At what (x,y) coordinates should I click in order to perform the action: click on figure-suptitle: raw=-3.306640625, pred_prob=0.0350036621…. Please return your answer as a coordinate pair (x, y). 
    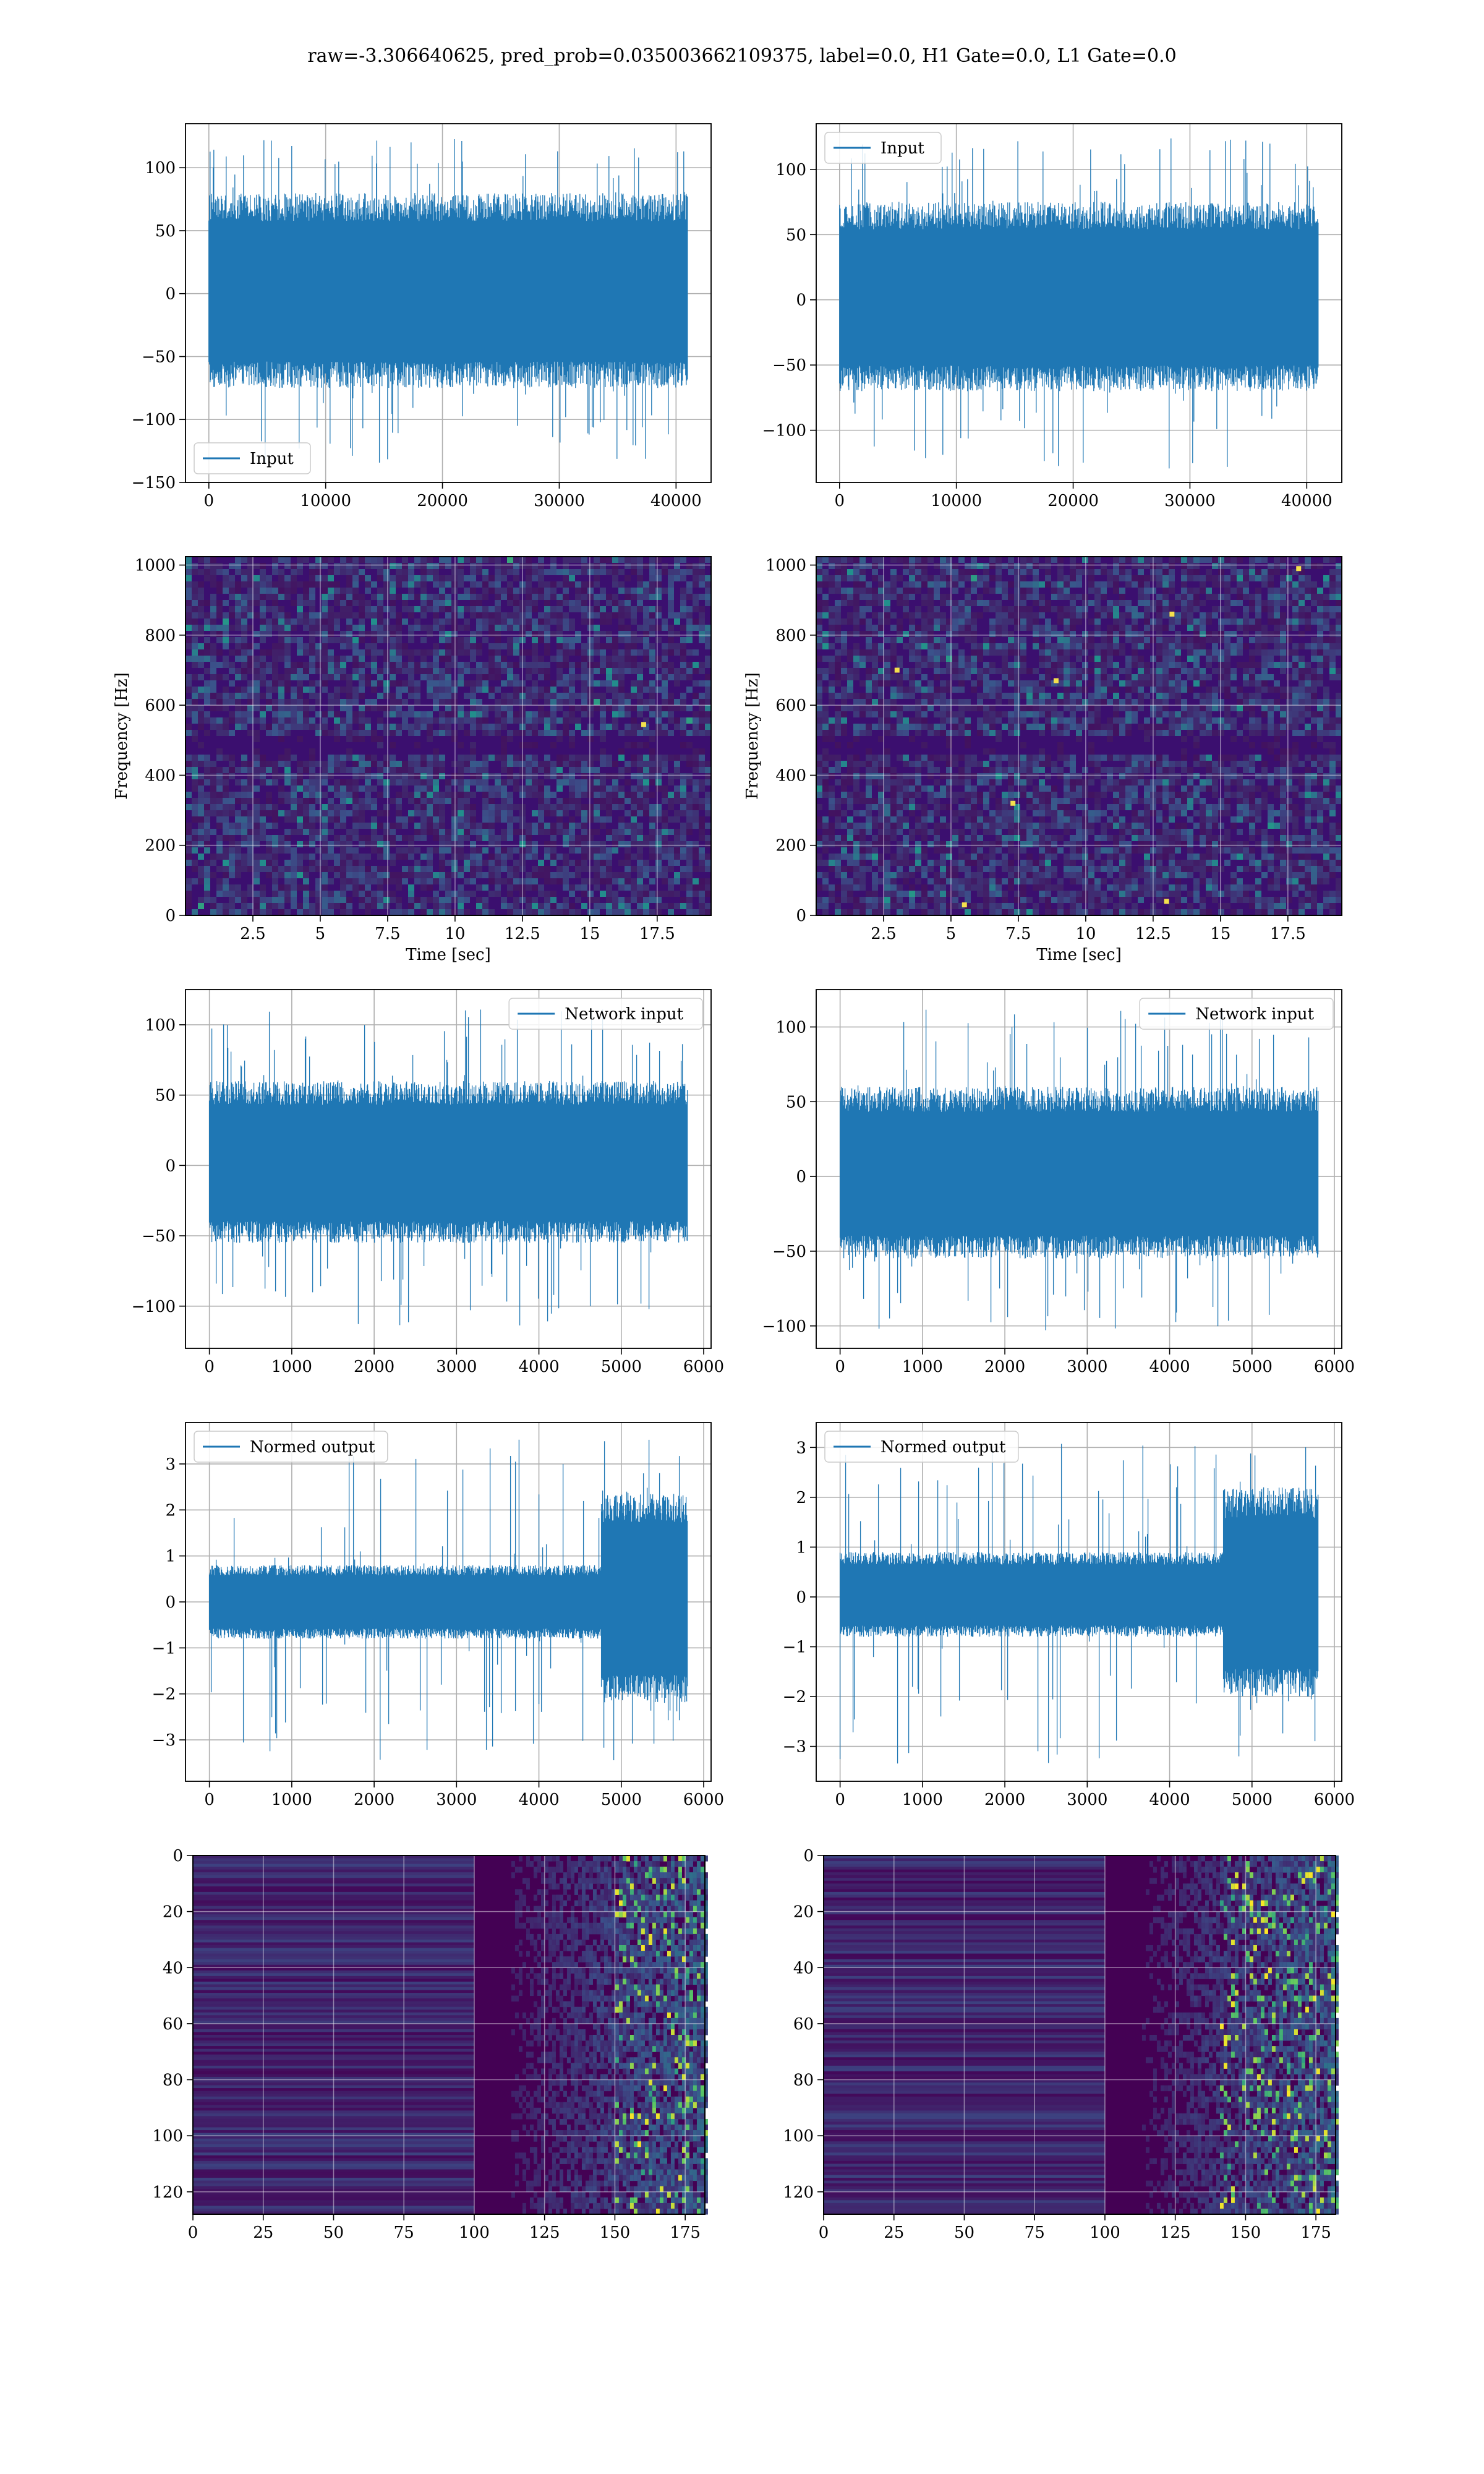
    Looking at the image, I should click on (741, 56).